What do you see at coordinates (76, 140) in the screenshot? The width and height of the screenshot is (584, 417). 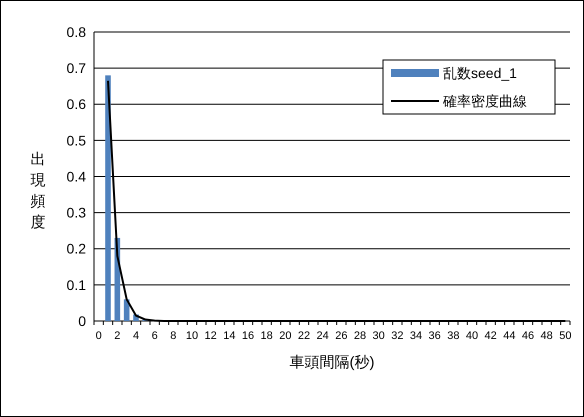 I see `y-tick-label: 0.5` at bounding box center [76, 140].